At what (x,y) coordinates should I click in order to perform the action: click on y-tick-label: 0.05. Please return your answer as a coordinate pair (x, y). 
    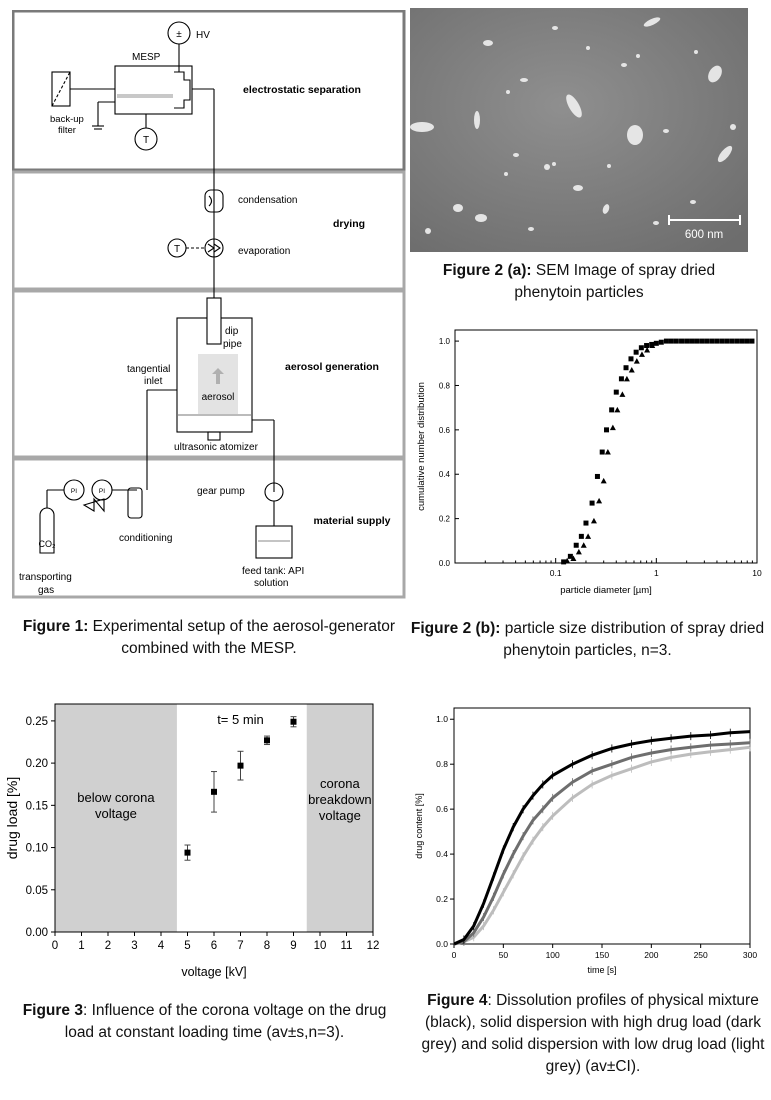
    Looking at the image, I should click on (37, 891).